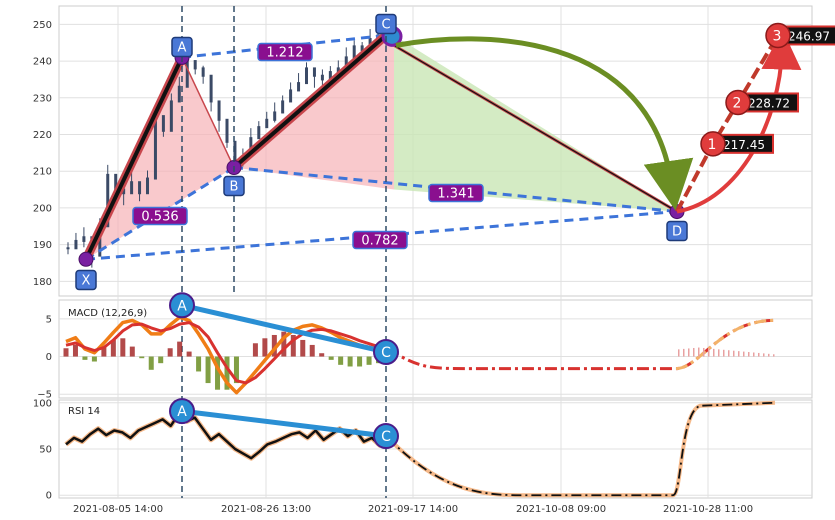  What do you see at coordinates (134, 158) in the screenshot?
I see `leg-xa` at bounding box center [134, 158].